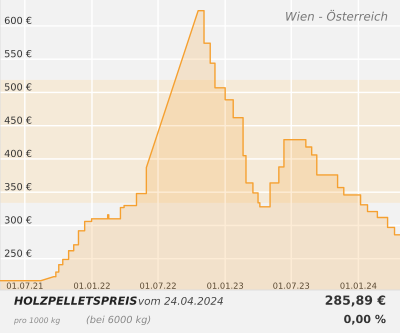  What do you see at coordinates (18, 87) in the screenshot?
I see `y-tick-label: 500 €` at bounding box center [18, 87].